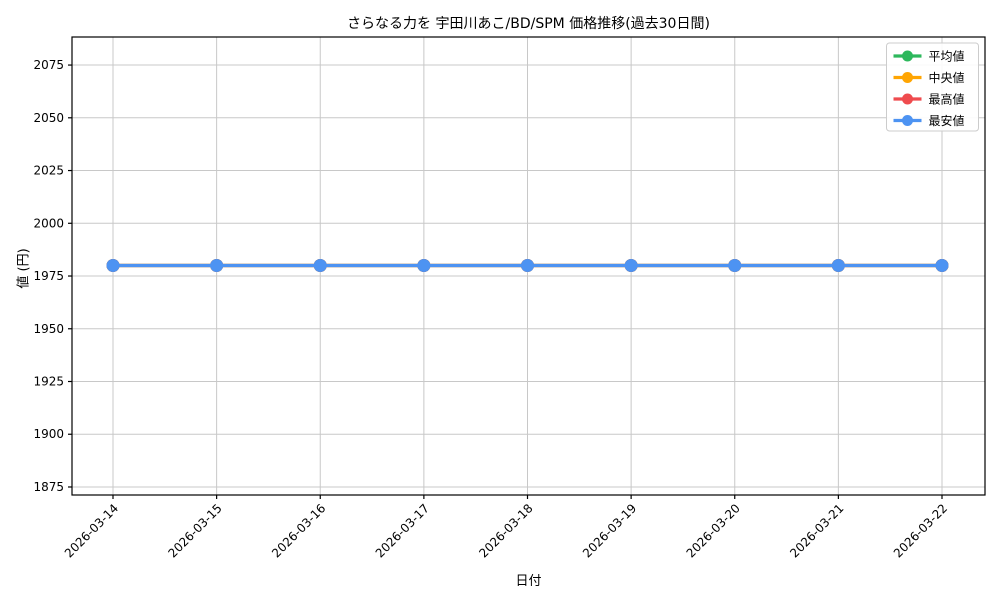 This screenshot has height=600, width=1000. I want to click on y-tick-label: 2000, so click(48, 223).